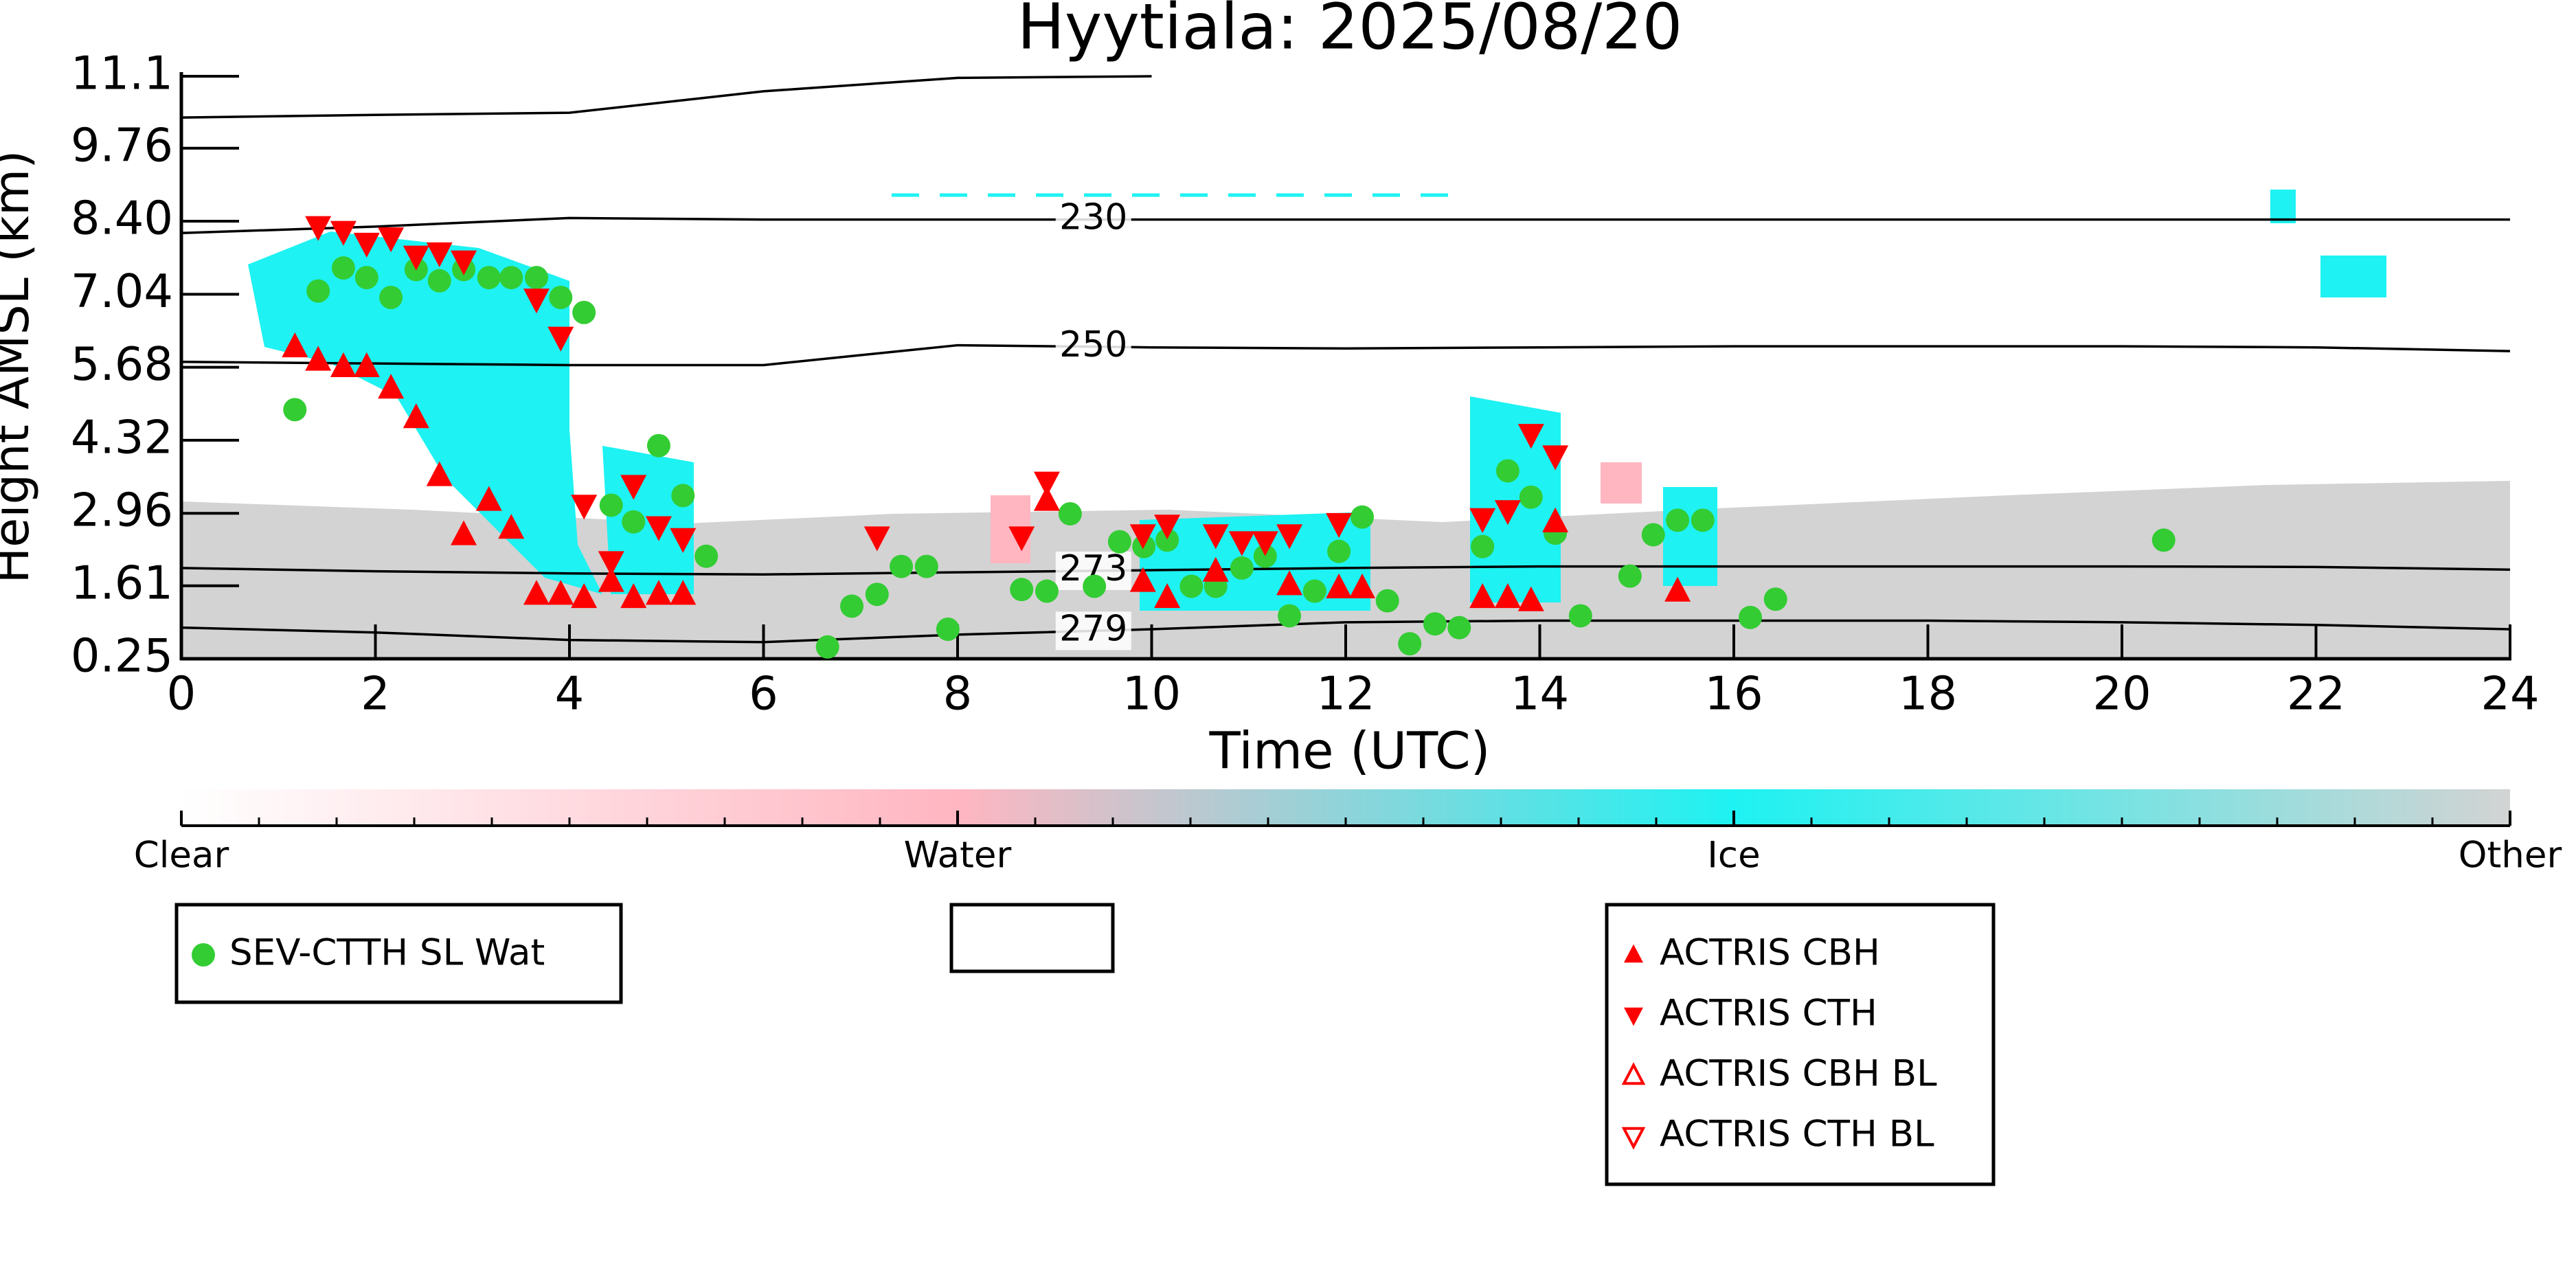 The width and height of the screenshot is (2576, 1288). Describe the element at coordinates (2510, 694) in the screenshot. I see `x-tick-label: 24` at that location.